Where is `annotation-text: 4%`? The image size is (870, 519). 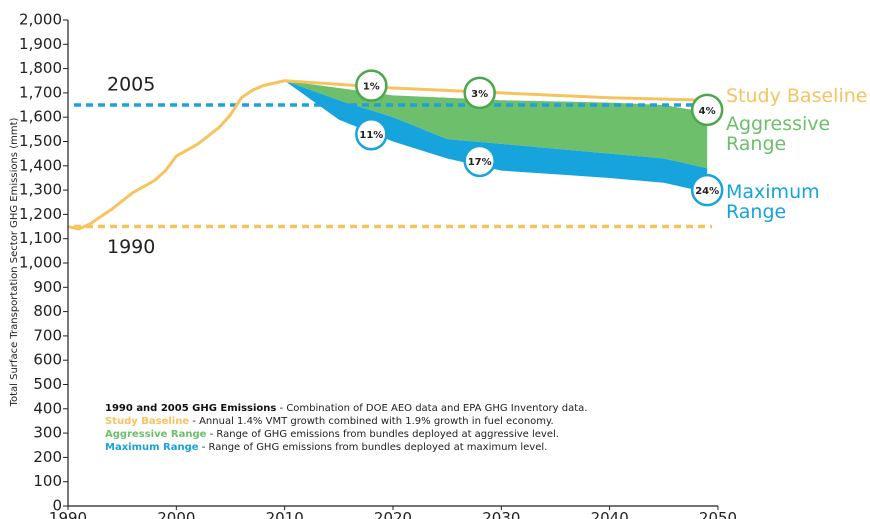
annotation-text: 4% is located at coordinates (707, 111).